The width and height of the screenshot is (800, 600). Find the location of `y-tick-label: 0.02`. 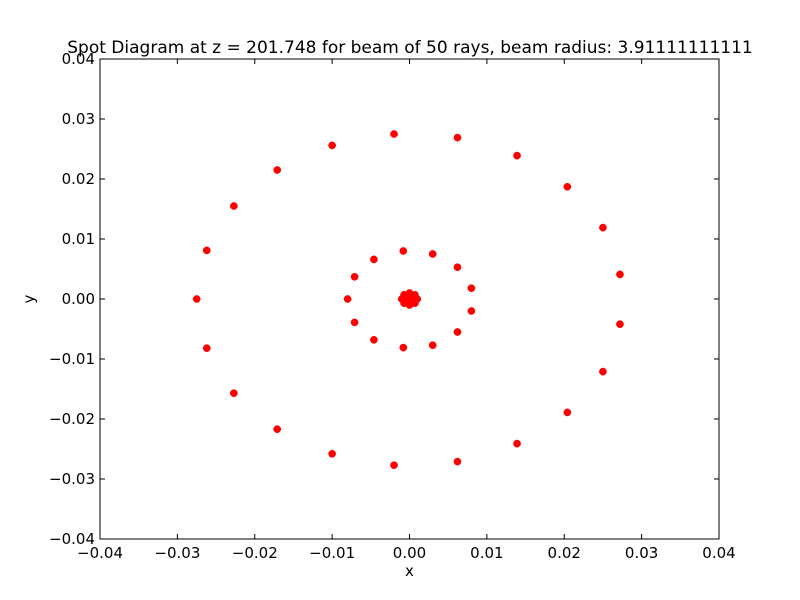

y-tick-label: 0.02 is located at coordinates (78, 179).